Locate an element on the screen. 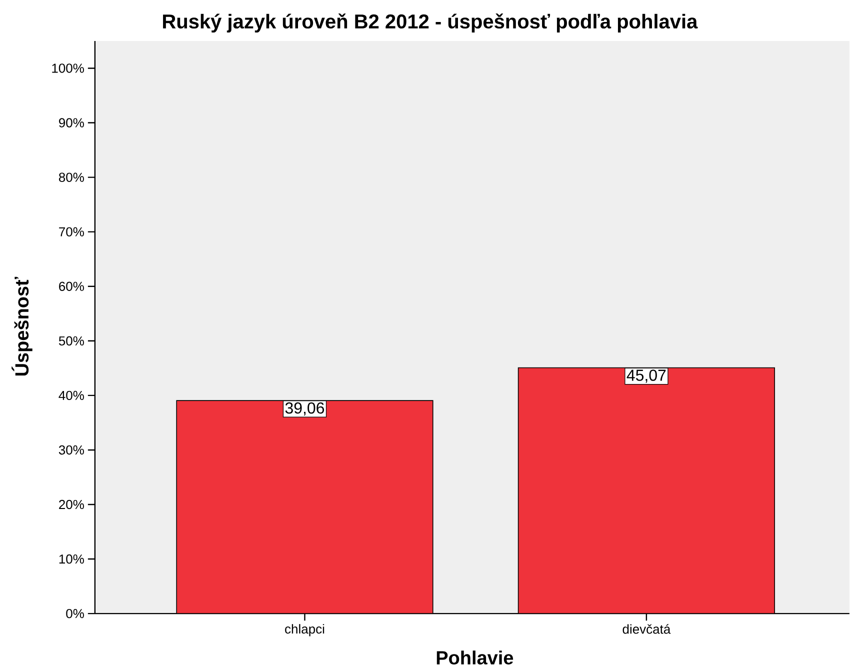 This screenshot has height=670, width=850. y-tick-label: 50% is located at coordinates (71, 341).